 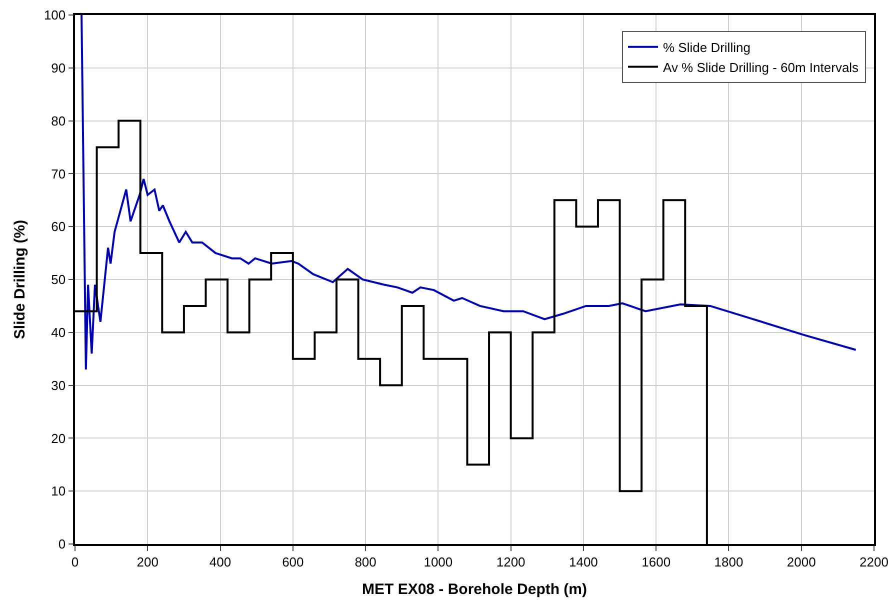 I want to click on x-tick-label: 600, so click(x=293, y=562).